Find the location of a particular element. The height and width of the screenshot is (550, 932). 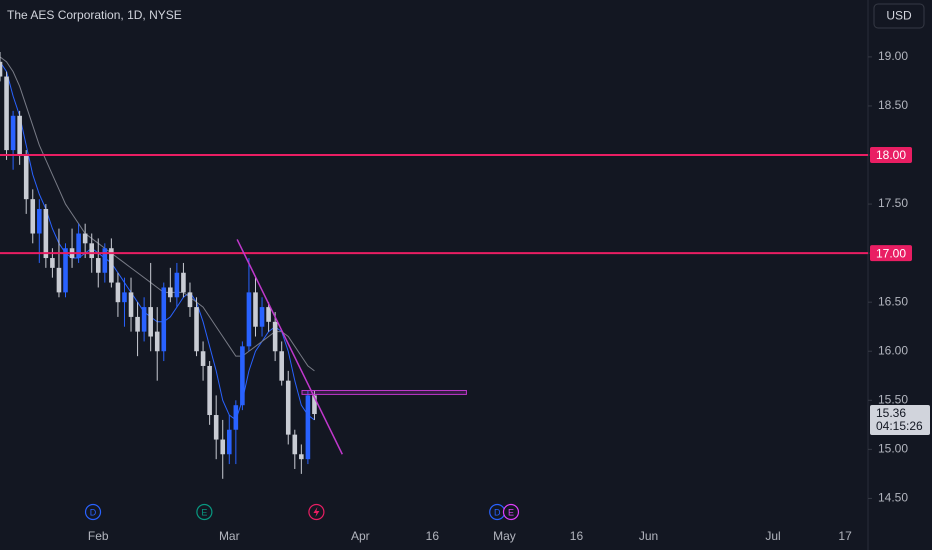

currency-button is located at coordinates (899, 16).